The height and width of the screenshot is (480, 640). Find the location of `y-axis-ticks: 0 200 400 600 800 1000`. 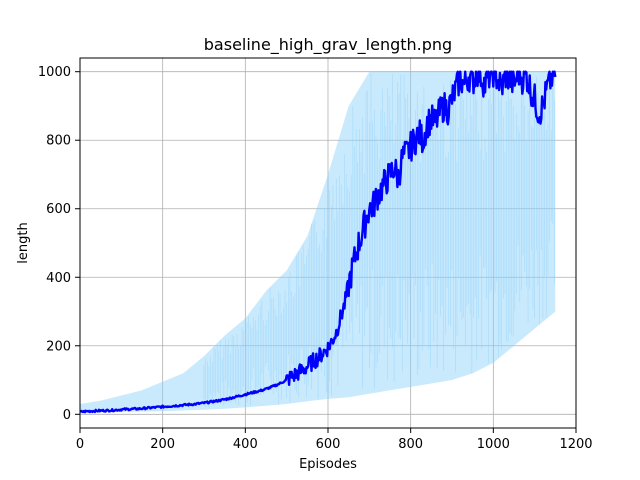

y-axis-ticks: 0 200 400 600 800 1000 is located at coordinates (59, 244).